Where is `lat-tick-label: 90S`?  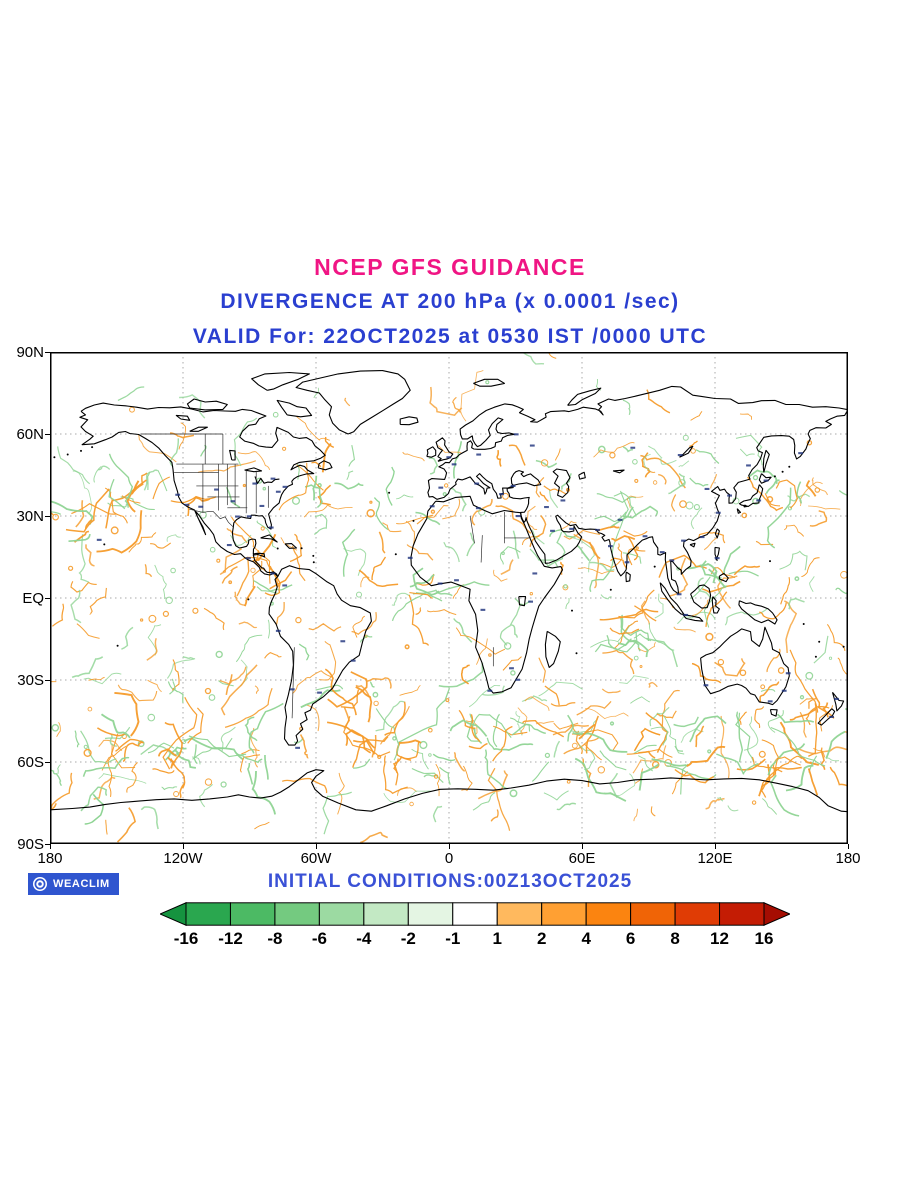
lat-tick-label: 90S is located at coordinates (30, 844).